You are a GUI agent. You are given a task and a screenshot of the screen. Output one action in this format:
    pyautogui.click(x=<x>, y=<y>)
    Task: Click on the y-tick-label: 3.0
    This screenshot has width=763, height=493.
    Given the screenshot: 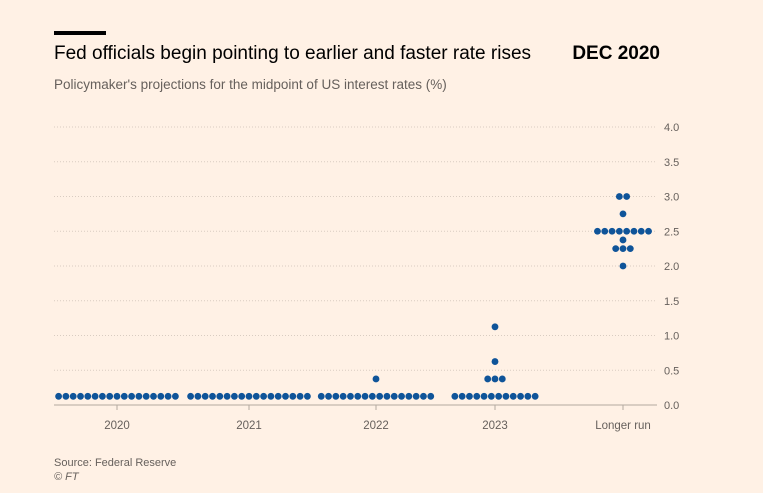 What is the action you would take?
    pyautogui.click(x=671, y=198)
    